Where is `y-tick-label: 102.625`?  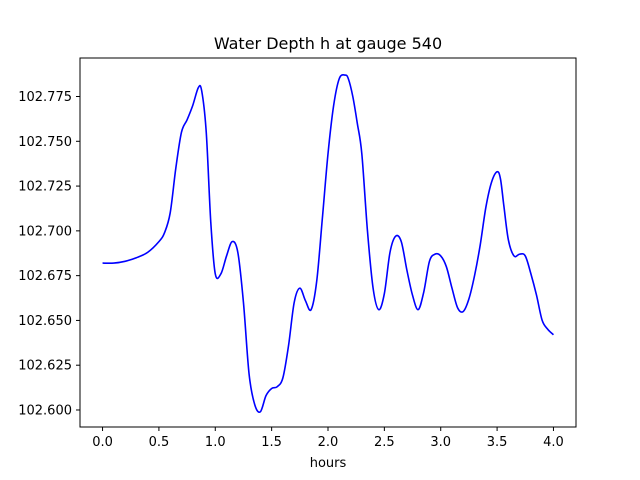
y-tick-label: 102.625 is located at coordinates (45, 366).